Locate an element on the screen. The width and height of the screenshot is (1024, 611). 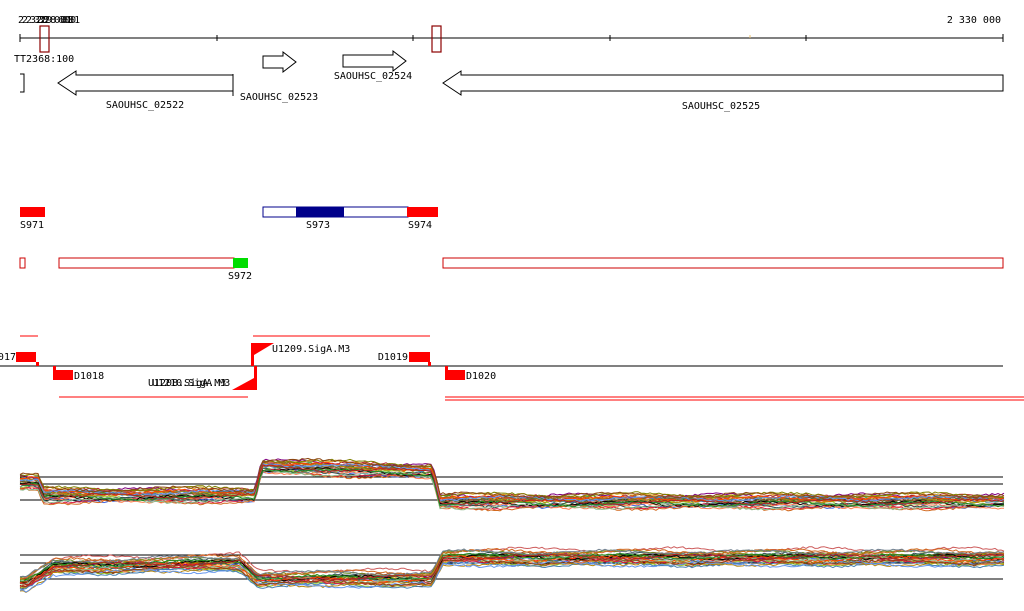
promoter-u1209: U1209.SigA.M3 is located at coordinates (300, 354).